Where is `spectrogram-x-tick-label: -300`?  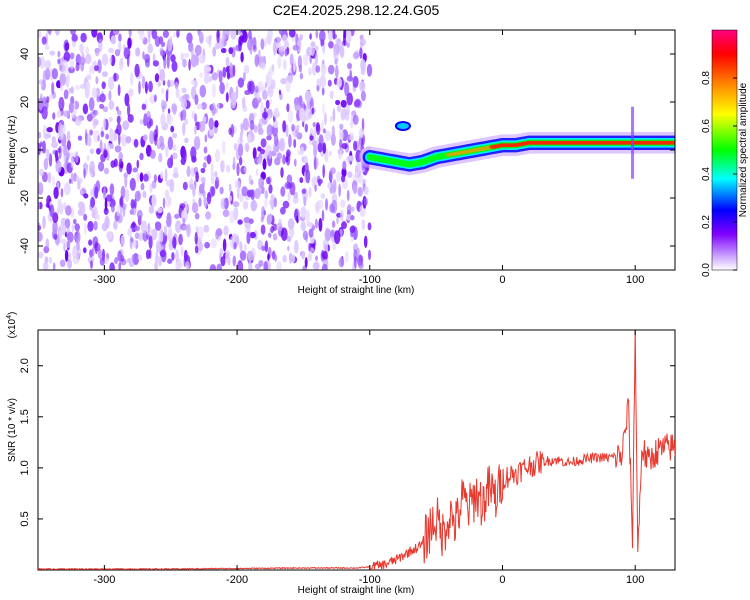
spectrogram-x-tick-label: -300 is located at coordinates (104, 280).